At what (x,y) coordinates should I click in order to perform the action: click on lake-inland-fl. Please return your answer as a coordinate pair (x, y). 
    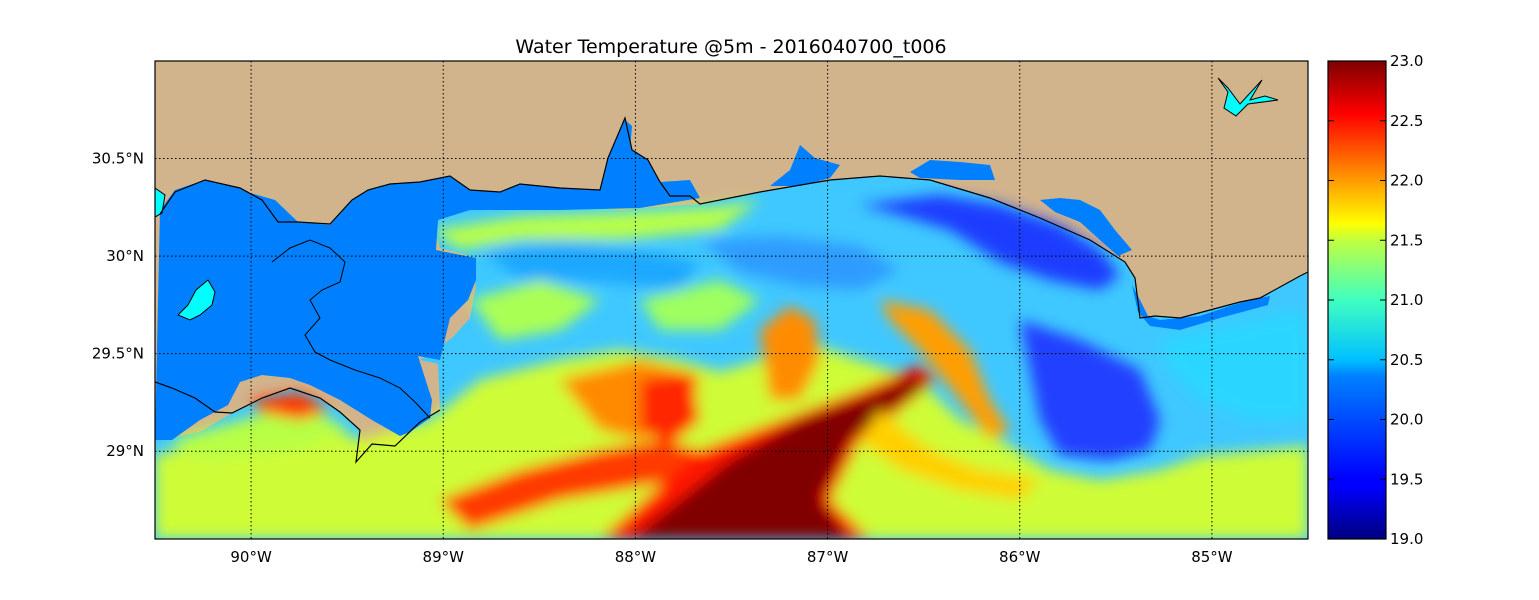
    Looking at the image, I should click on (1248, 97).